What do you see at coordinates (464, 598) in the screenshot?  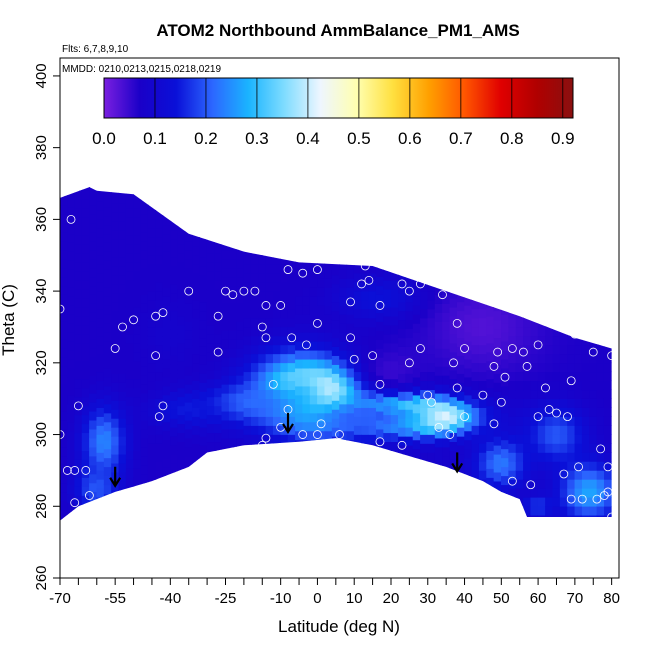 I see `x-tick-label: 40` at bounding box center [464, 598].